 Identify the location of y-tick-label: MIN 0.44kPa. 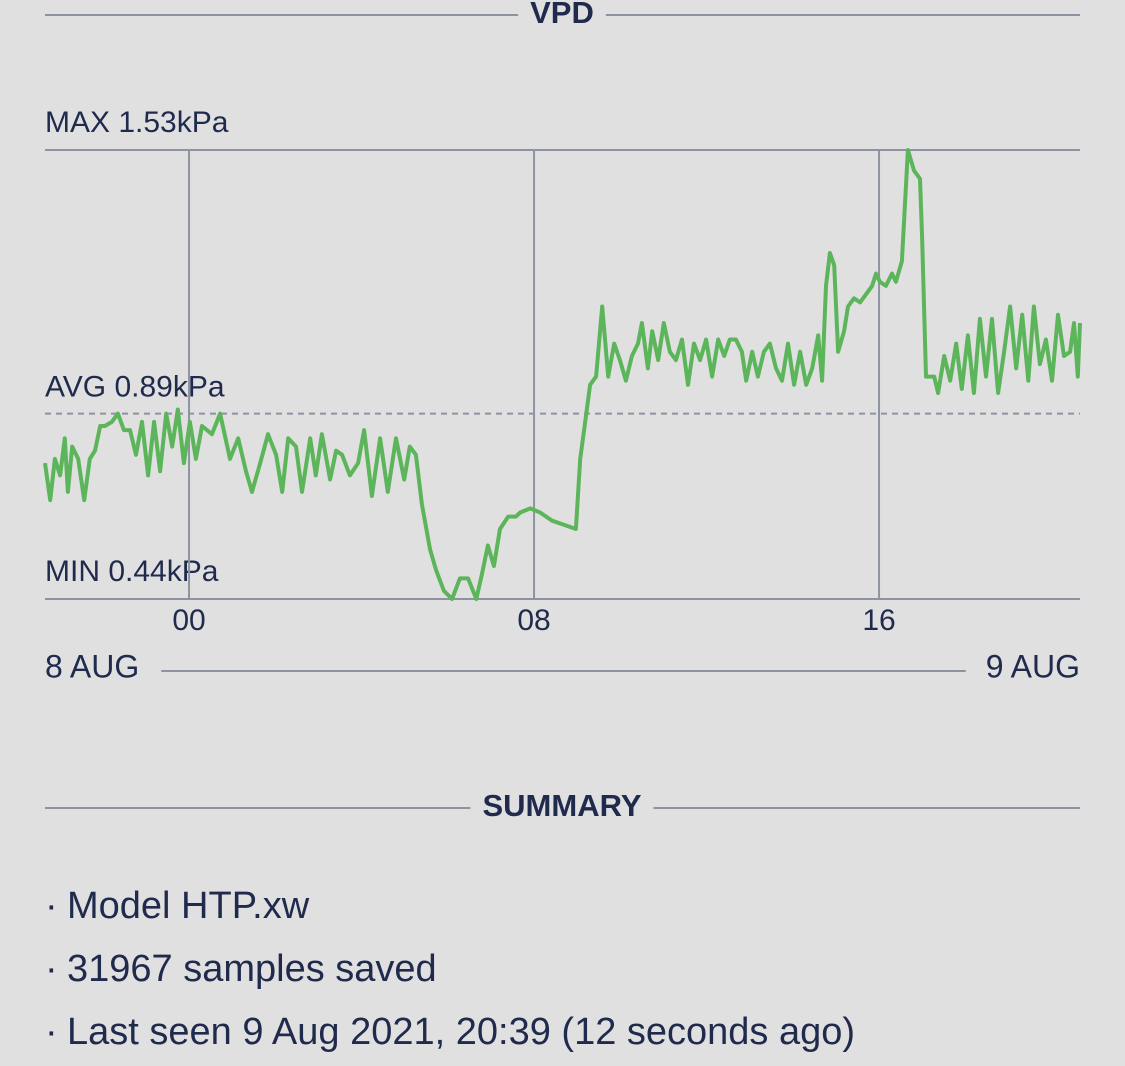
(132, 571).